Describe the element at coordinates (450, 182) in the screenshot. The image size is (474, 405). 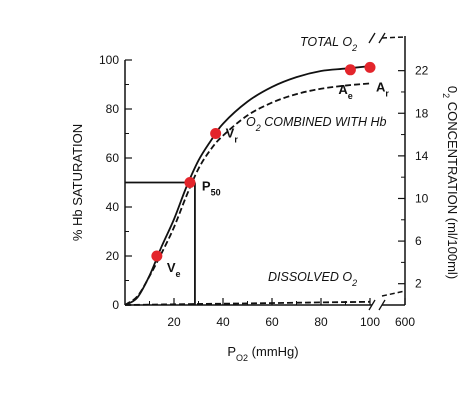
I see `y-axis-title-right: 02 CONCENTRATION (ml/100ml)` at that location.